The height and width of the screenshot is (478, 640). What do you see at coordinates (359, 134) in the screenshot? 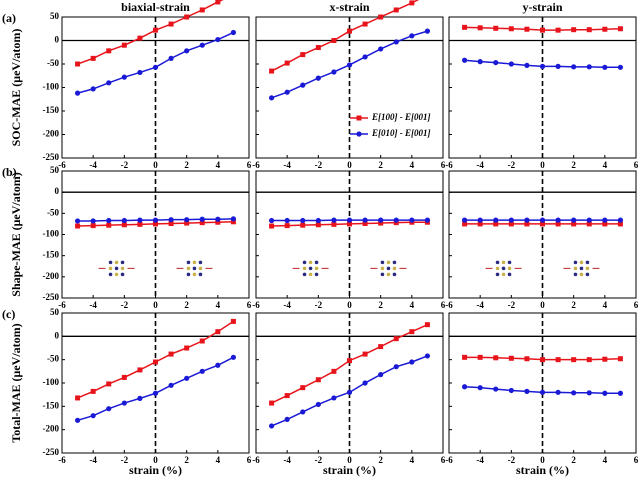
I see `legend-marker` at bounding box center [359, 134].